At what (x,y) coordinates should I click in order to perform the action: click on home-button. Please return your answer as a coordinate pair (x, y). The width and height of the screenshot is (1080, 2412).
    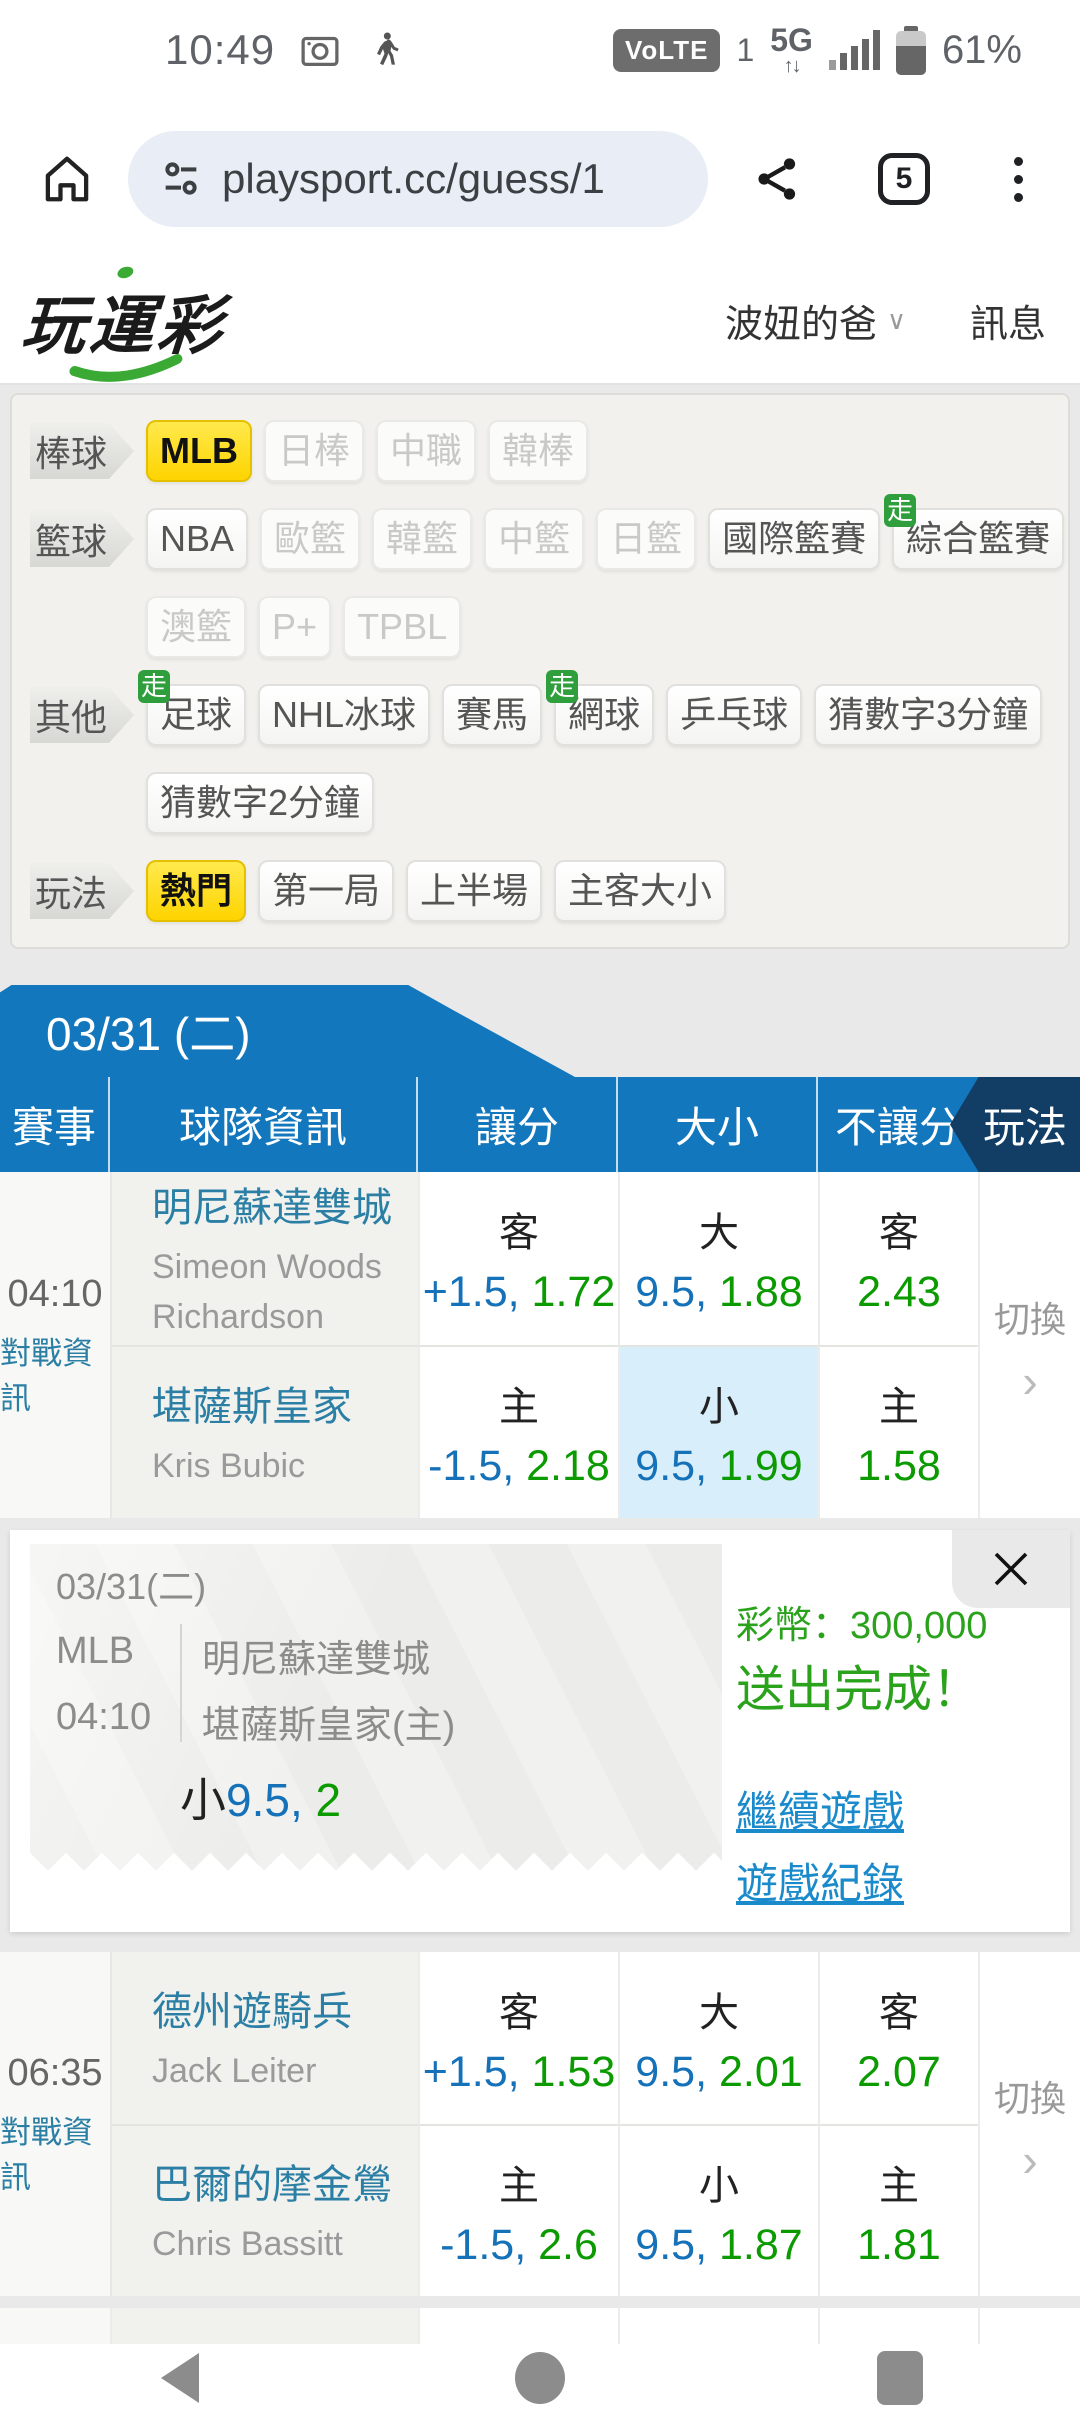
    Looking at the image, I should click on (540, 2378).